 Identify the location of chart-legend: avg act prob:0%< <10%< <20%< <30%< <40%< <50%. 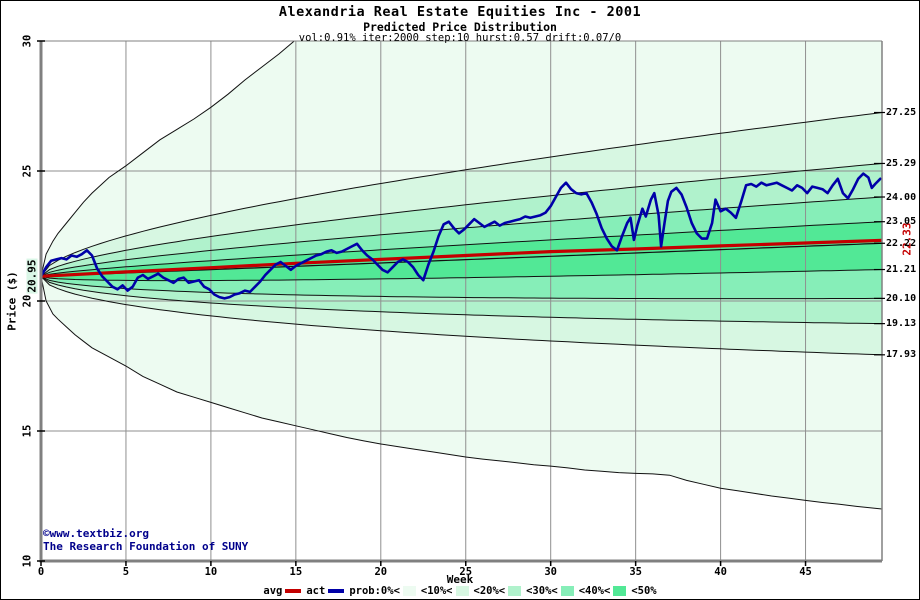
(460, 591).